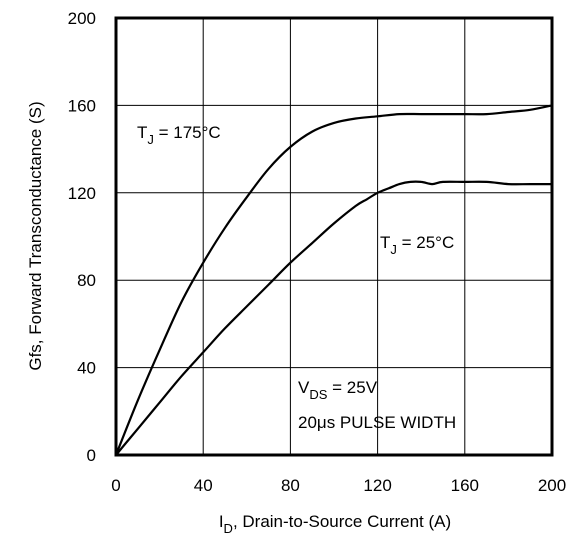 This screenshot has width=575, height=542. I want to click on x-axis-label: ID, Drain-to-Source Current (A), so click(335, 524).